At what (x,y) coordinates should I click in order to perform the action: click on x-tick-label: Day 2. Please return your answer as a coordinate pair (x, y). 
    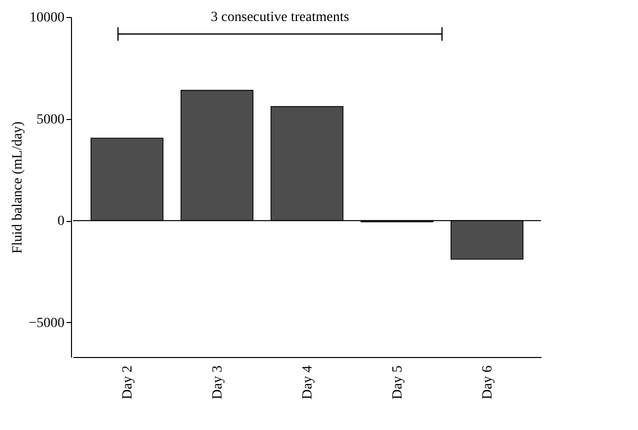
    Looking at the image, I should click on (128, 383).